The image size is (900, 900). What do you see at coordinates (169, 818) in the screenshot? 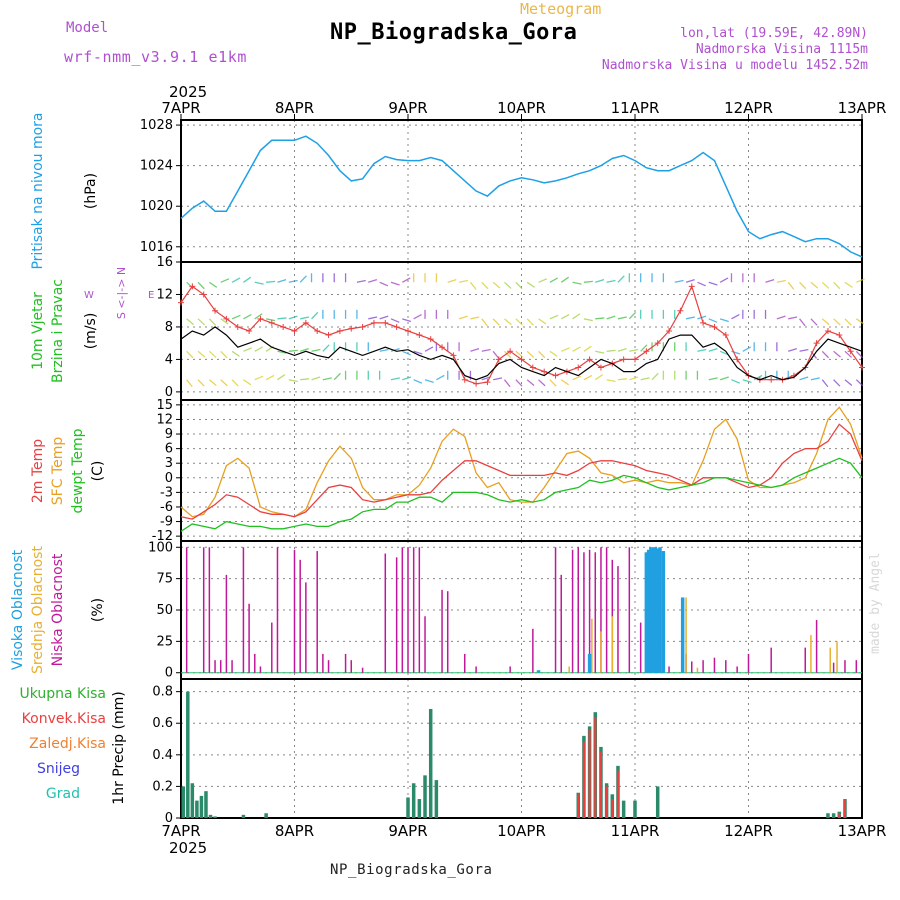
I see `y-tick-label: 0` at bounding box center [169, 818].